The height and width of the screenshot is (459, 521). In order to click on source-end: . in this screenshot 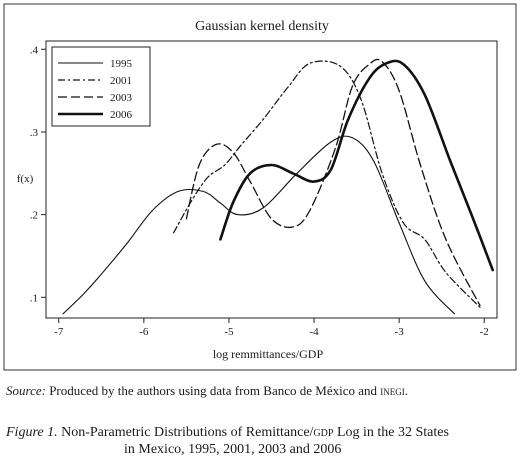, I will do `click(406, 390)`.